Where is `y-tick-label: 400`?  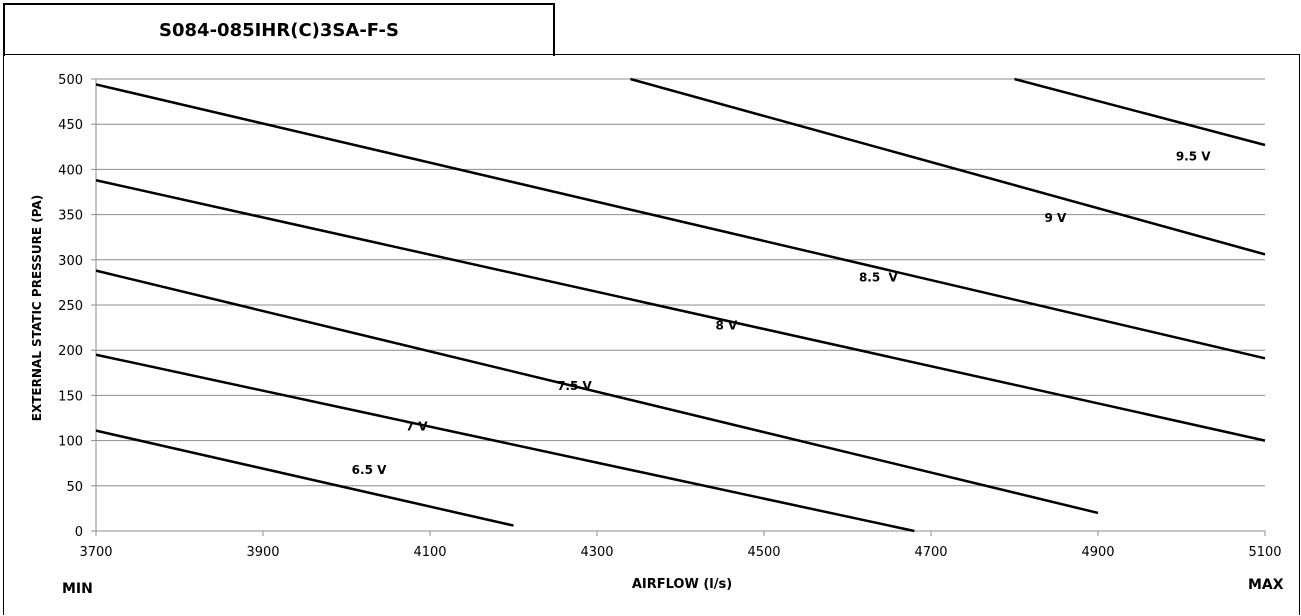
y-tick-label: 400 is located at coordinates (70, 170).